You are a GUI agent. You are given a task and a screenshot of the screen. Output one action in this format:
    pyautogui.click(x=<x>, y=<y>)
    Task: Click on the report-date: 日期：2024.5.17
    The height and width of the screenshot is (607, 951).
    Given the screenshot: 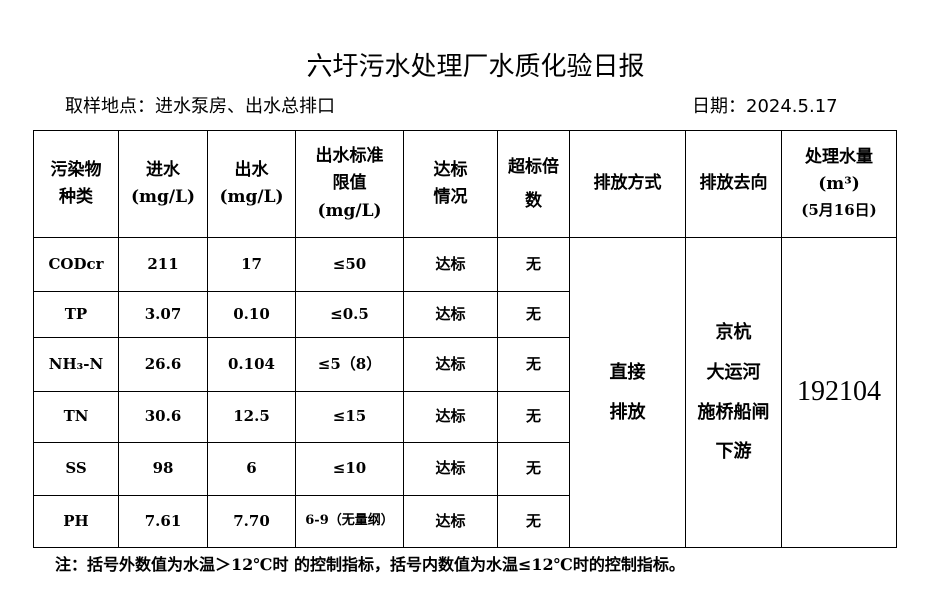 What is the action you would take?
    pyautogui.click(x=765, y=106)
    